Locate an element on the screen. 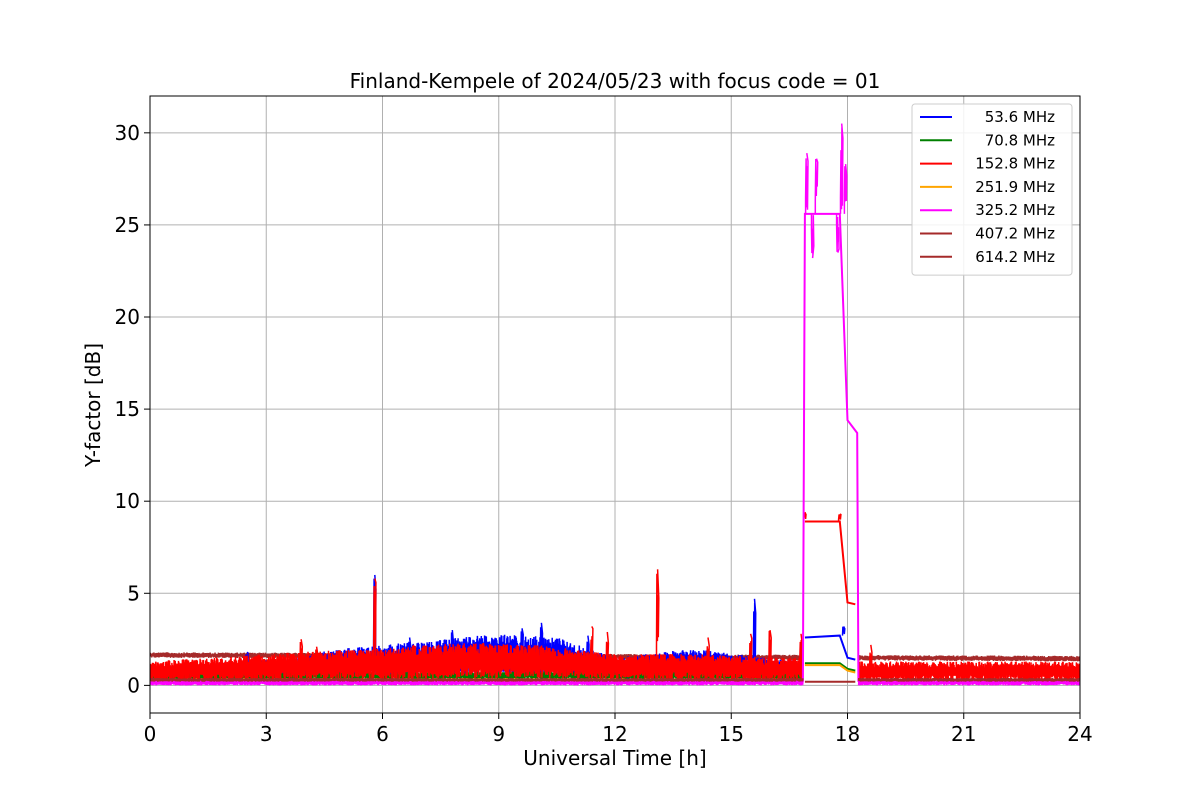  y-axis: 0 5 10 15 20 25 30 is located at coordinates (132, 409).